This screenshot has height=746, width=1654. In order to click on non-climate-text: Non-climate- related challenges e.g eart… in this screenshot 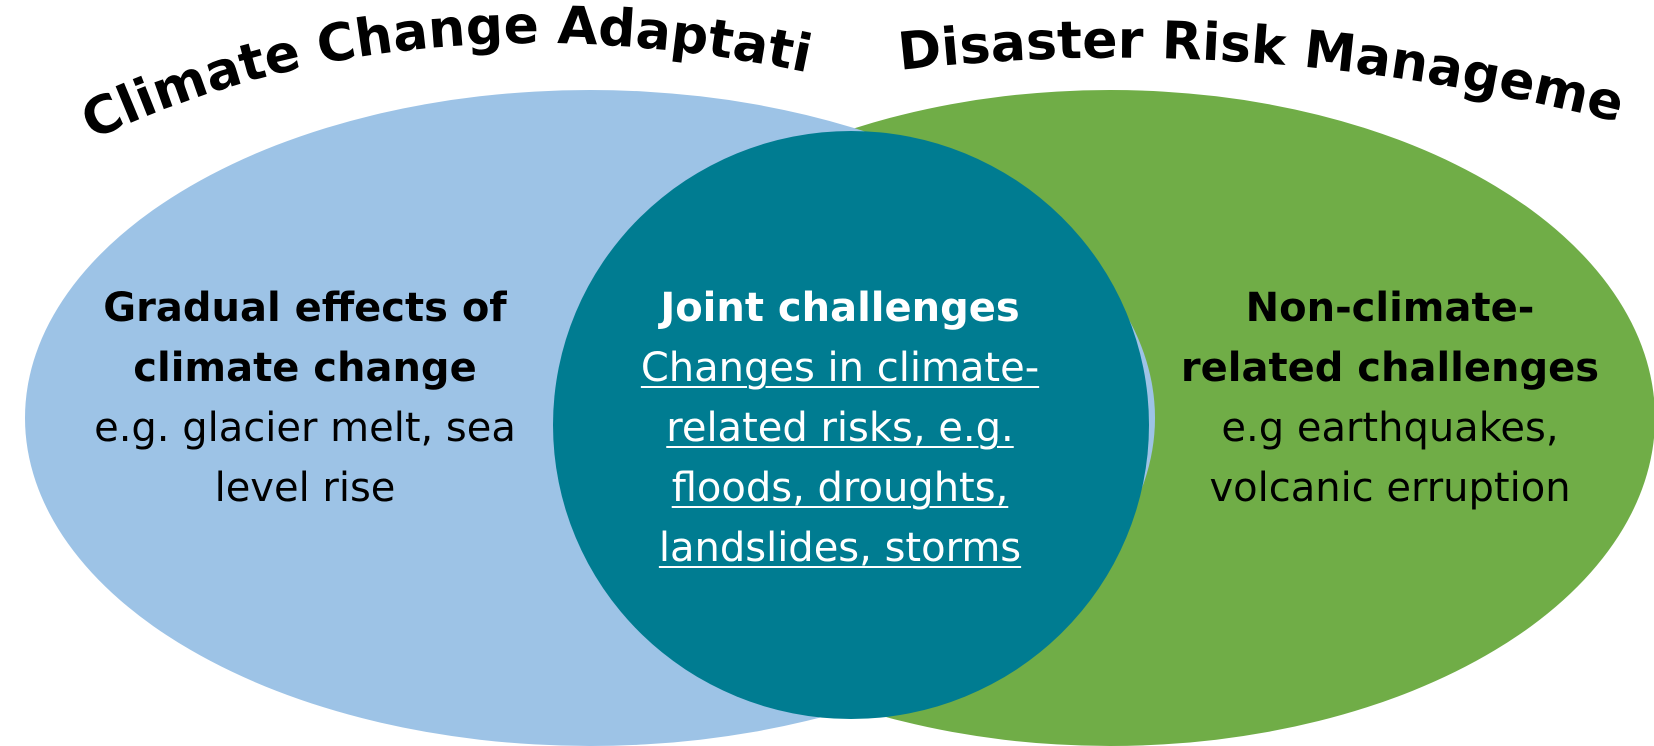, I will do `click(1390, 398)`.